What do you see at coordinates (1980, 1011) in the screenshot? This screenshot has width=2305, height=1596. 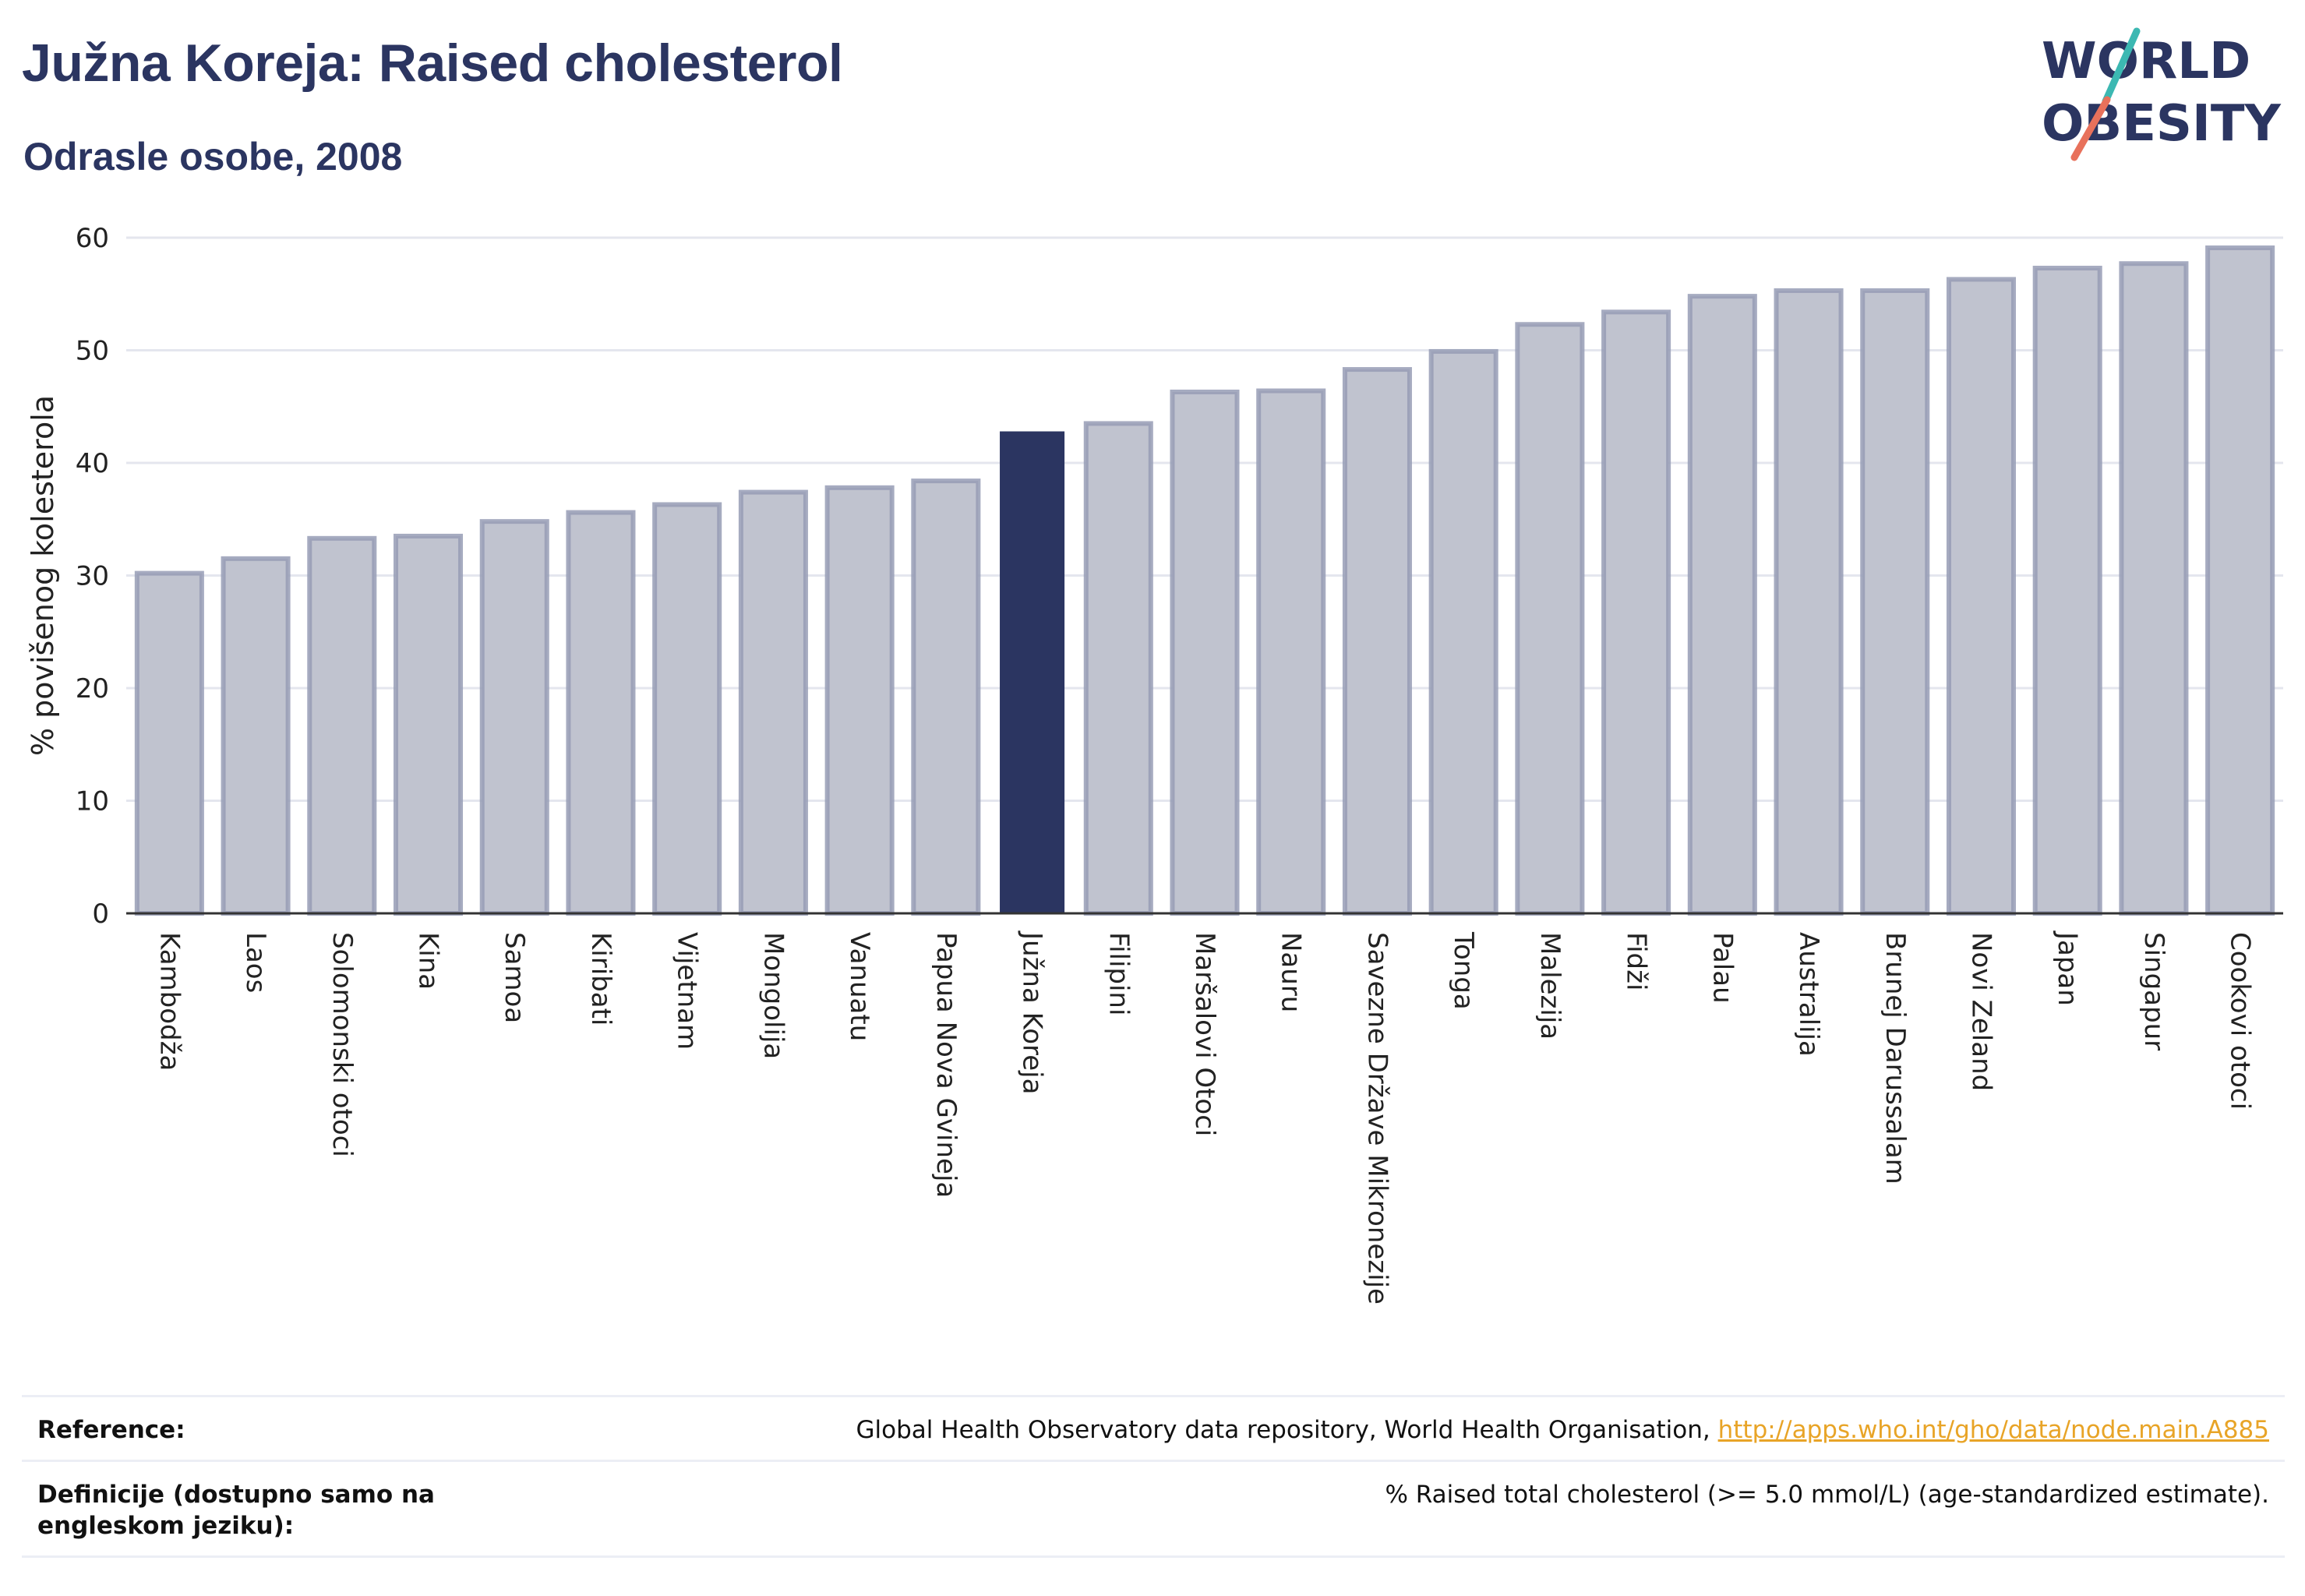 I see `x-tick-label: Novi Zeland` at bounding box center [1980, 1011].